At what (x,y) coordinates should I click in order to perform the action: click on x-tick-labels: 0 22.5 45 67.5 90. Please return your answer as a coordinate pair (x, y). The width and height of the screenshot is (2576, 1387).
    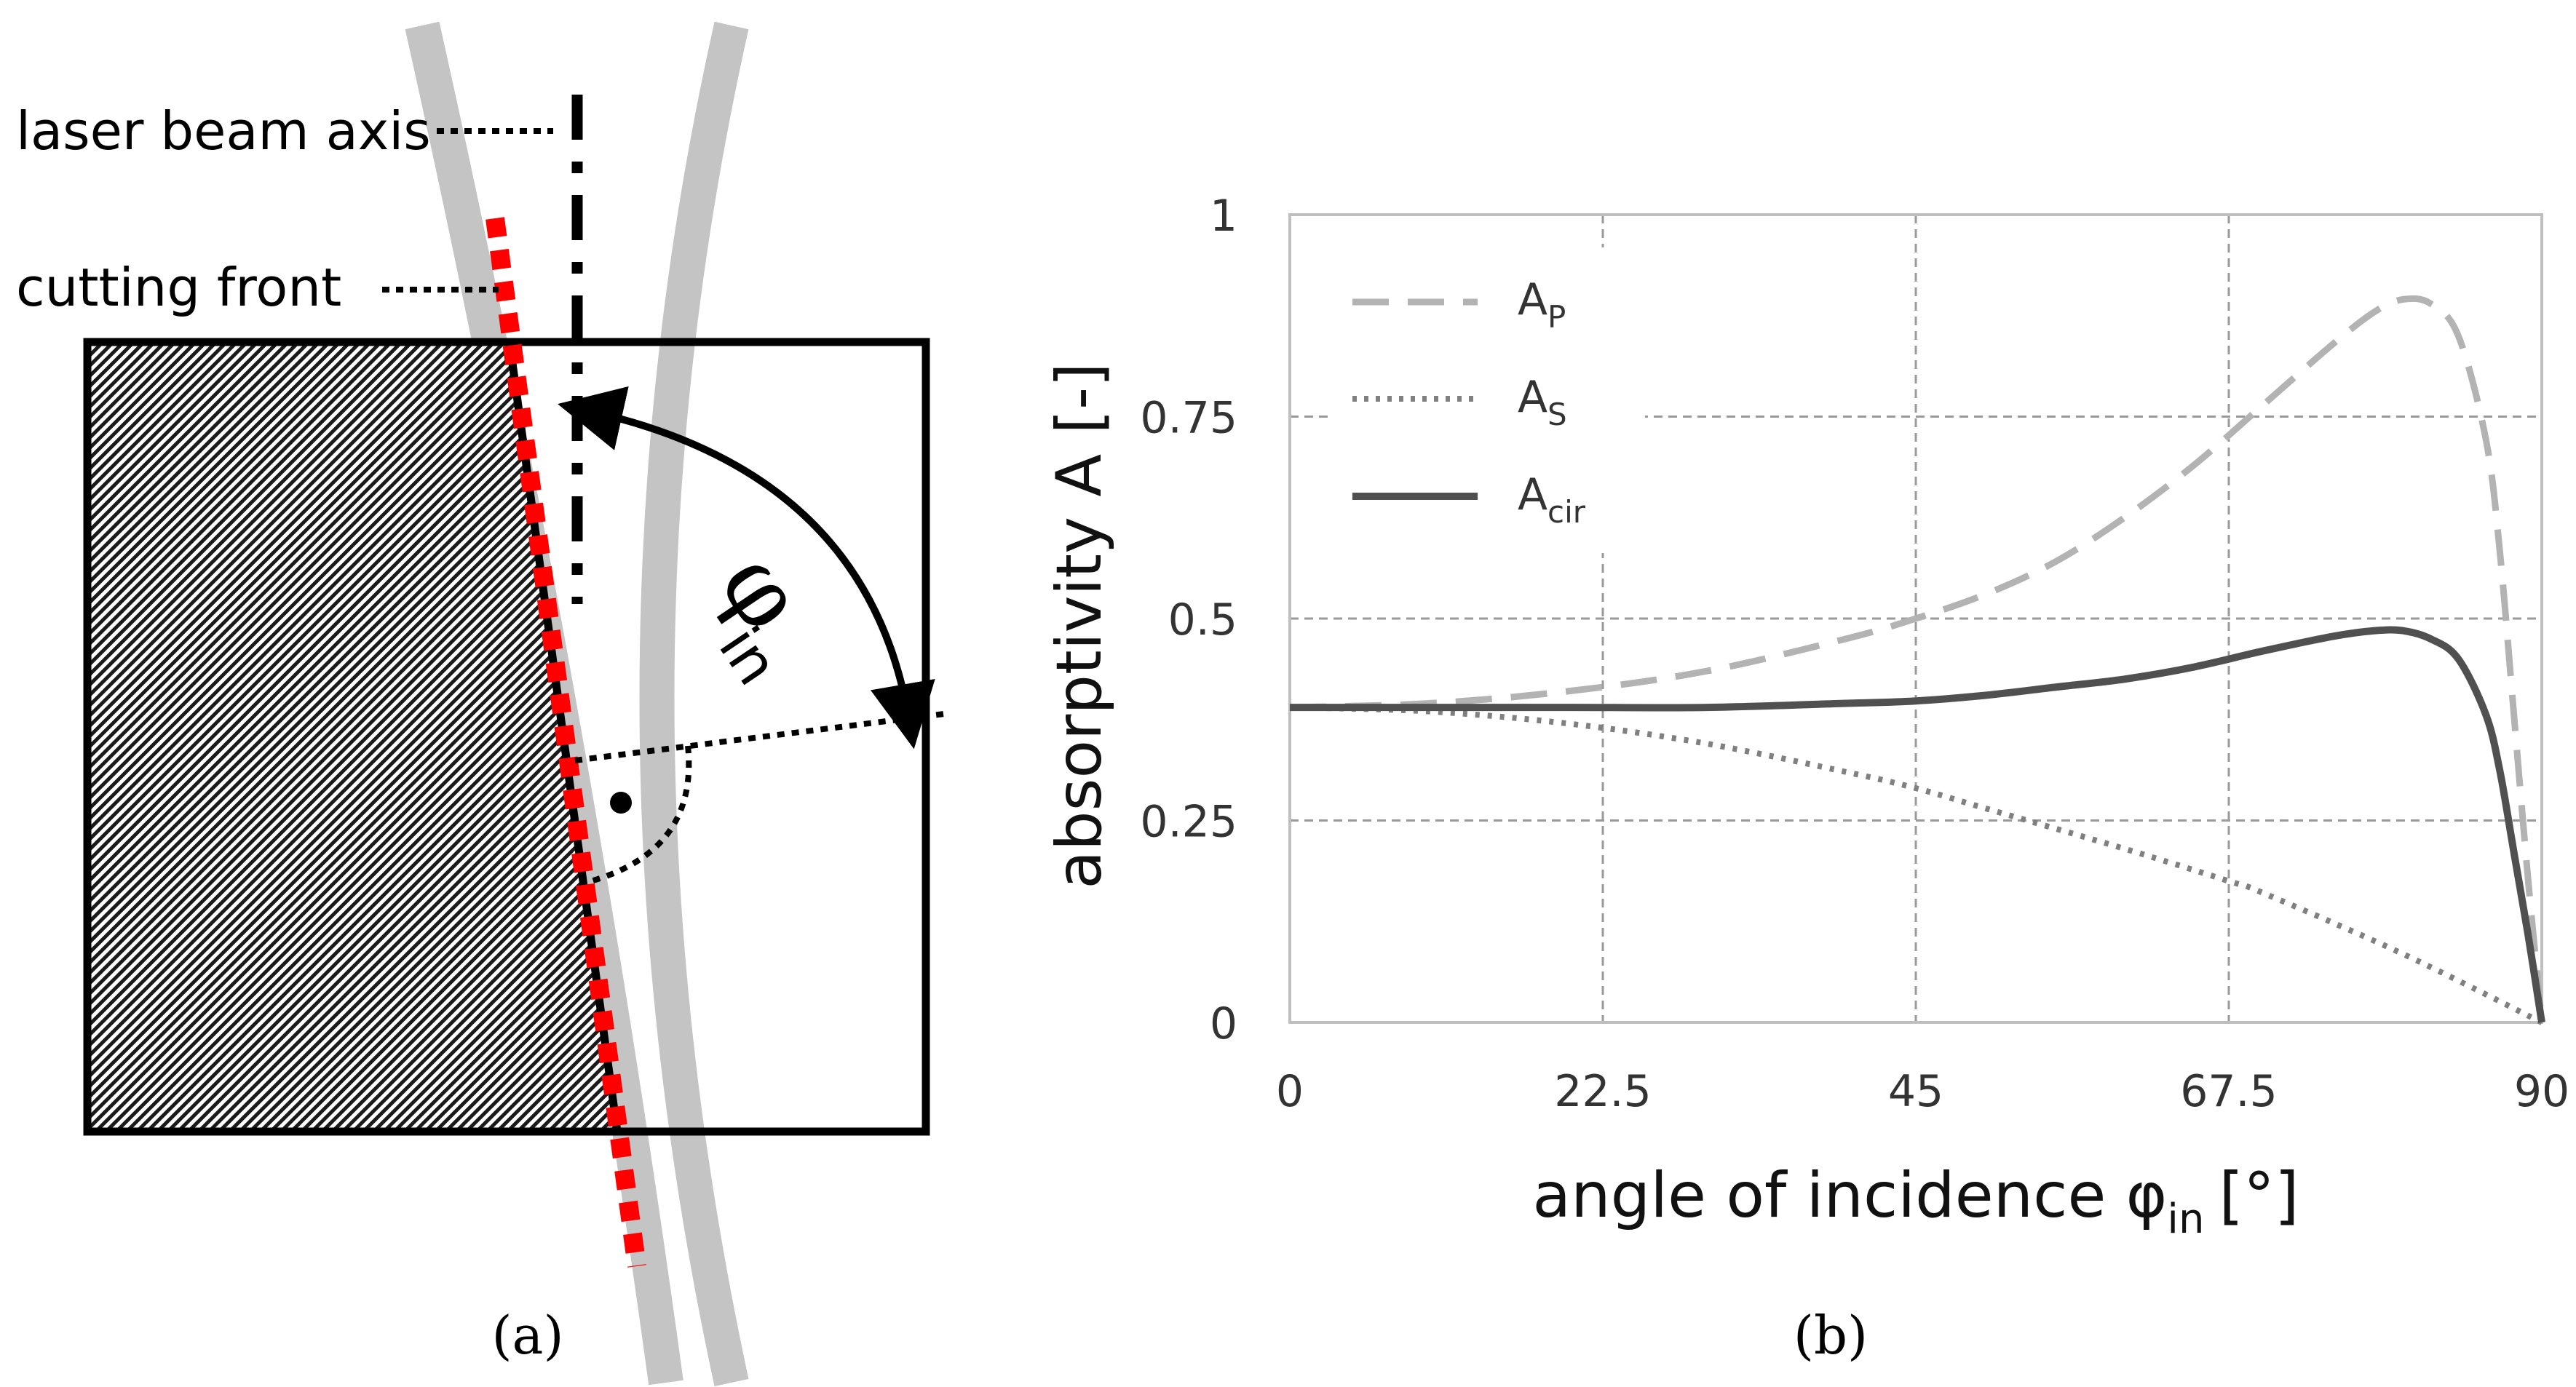
    Looking at the image, I should click on (1922, 1092).